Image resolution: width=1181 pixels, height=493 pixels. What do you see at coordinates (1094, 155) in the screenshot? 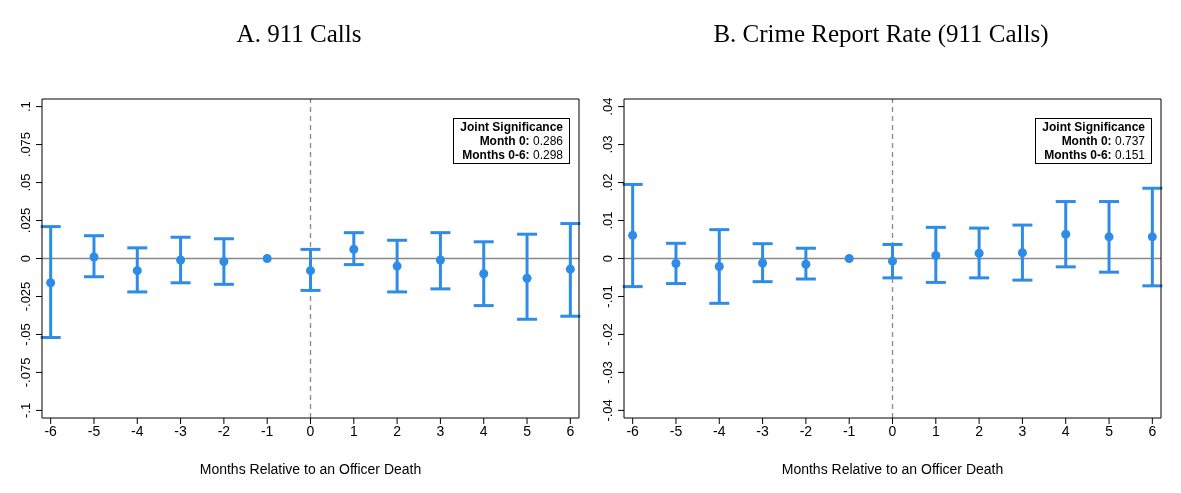
I see `annotation: Months 0-6: 0.151` at bounding box center [1094, 155].